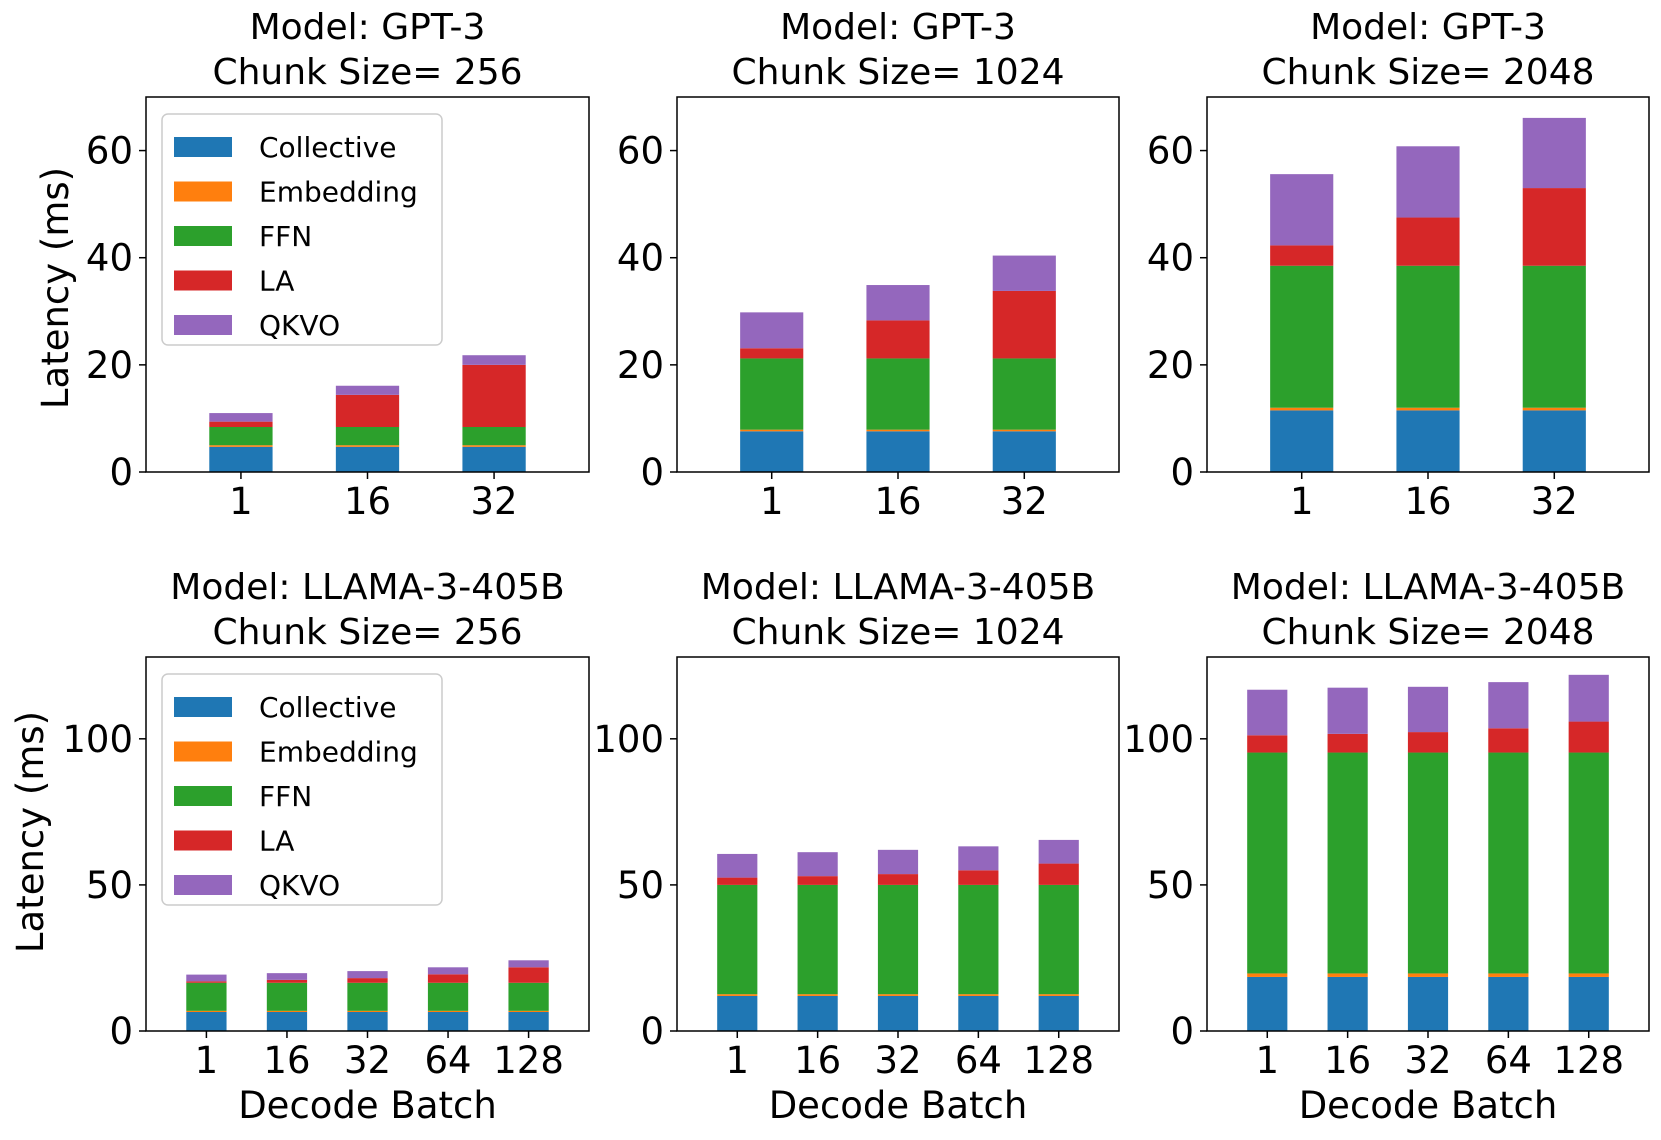 The image size is (1661, 1140). I want to click on y-tick-label: 100, so click(97, 739).